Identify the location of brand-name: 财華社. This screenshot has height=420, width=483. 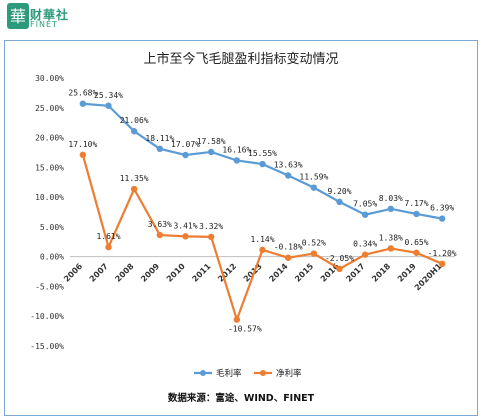
(50, 15).